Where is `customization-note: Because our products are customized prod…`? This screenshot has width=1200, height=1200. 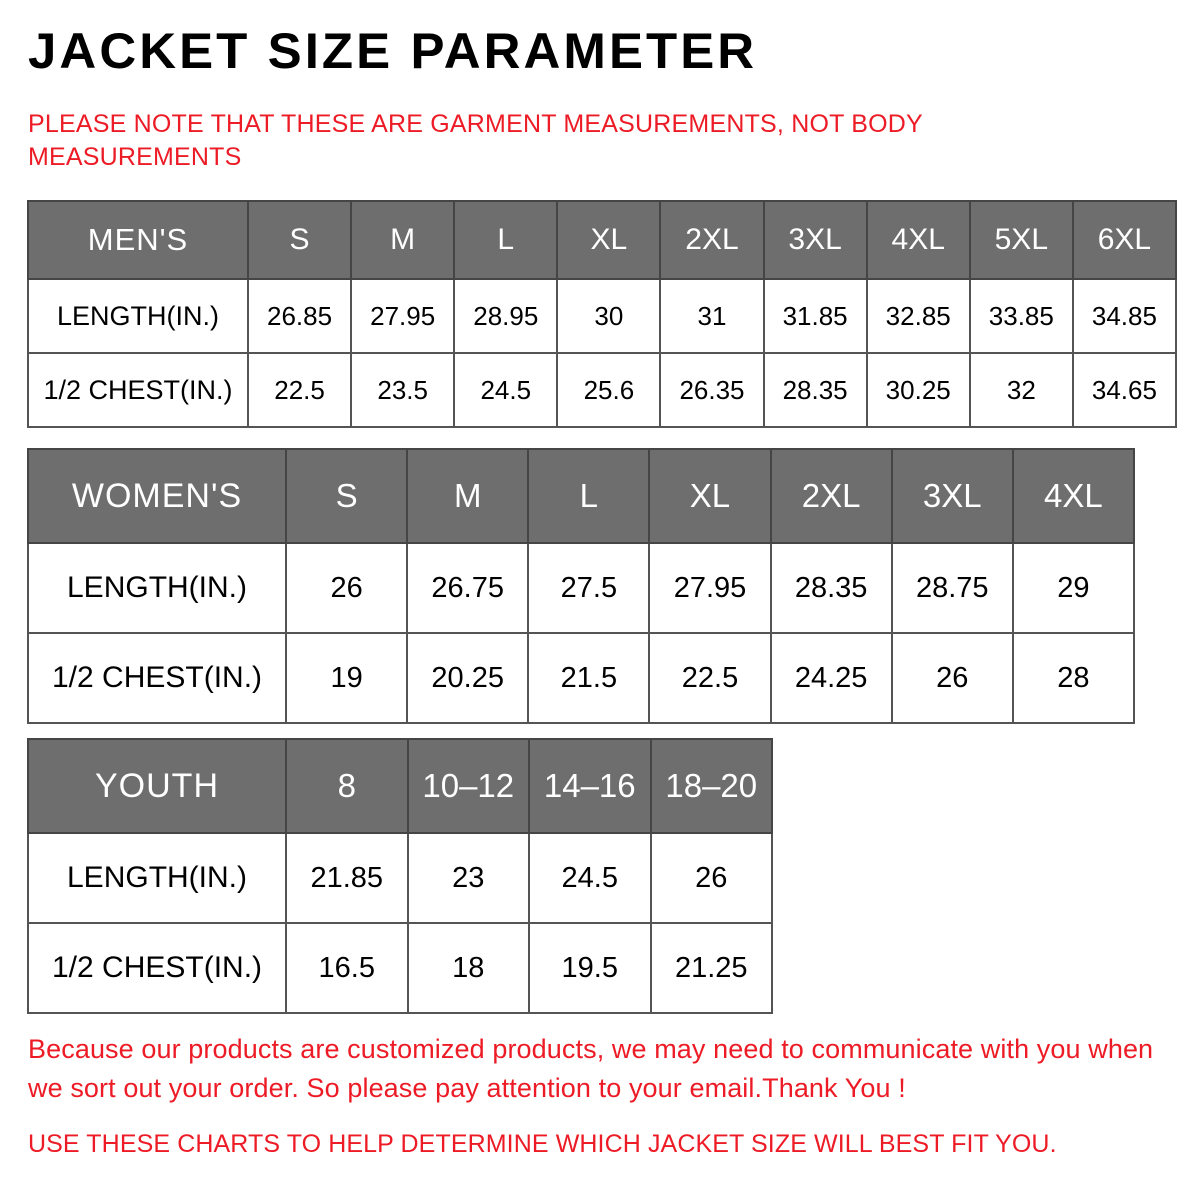 customization-note: Because our products are customized prod… is located at coordinates (591, 1069).